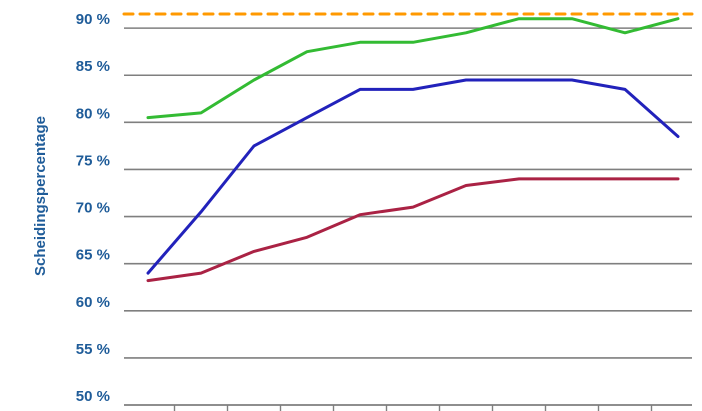 The width and height of the screenshot is (702, 411). What do you see at coordinates (93, 19) in the screenshot?
I see `y-tick-label: 90 %` at bounding box center [93, 19].